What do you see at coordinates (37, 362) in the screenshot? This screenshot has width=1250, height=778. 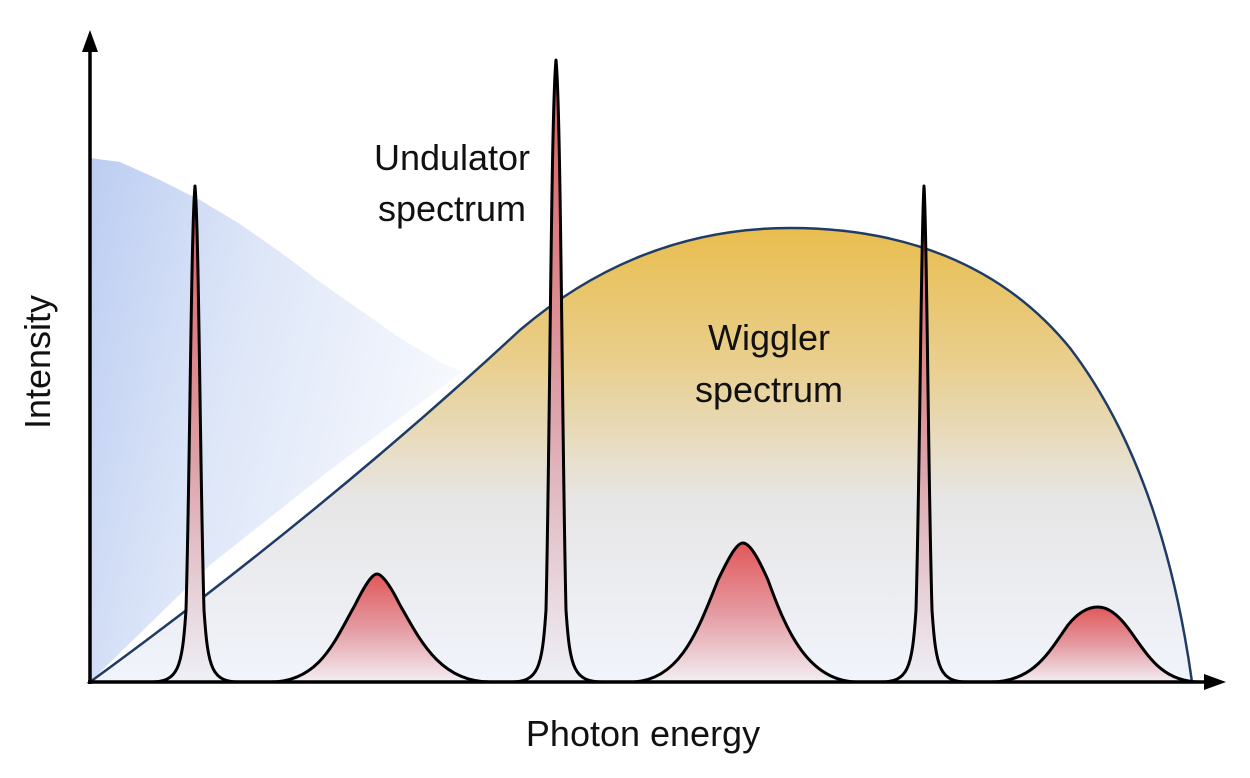 I see `y-axis-label: Intensity` at bounding box center [37, 362].